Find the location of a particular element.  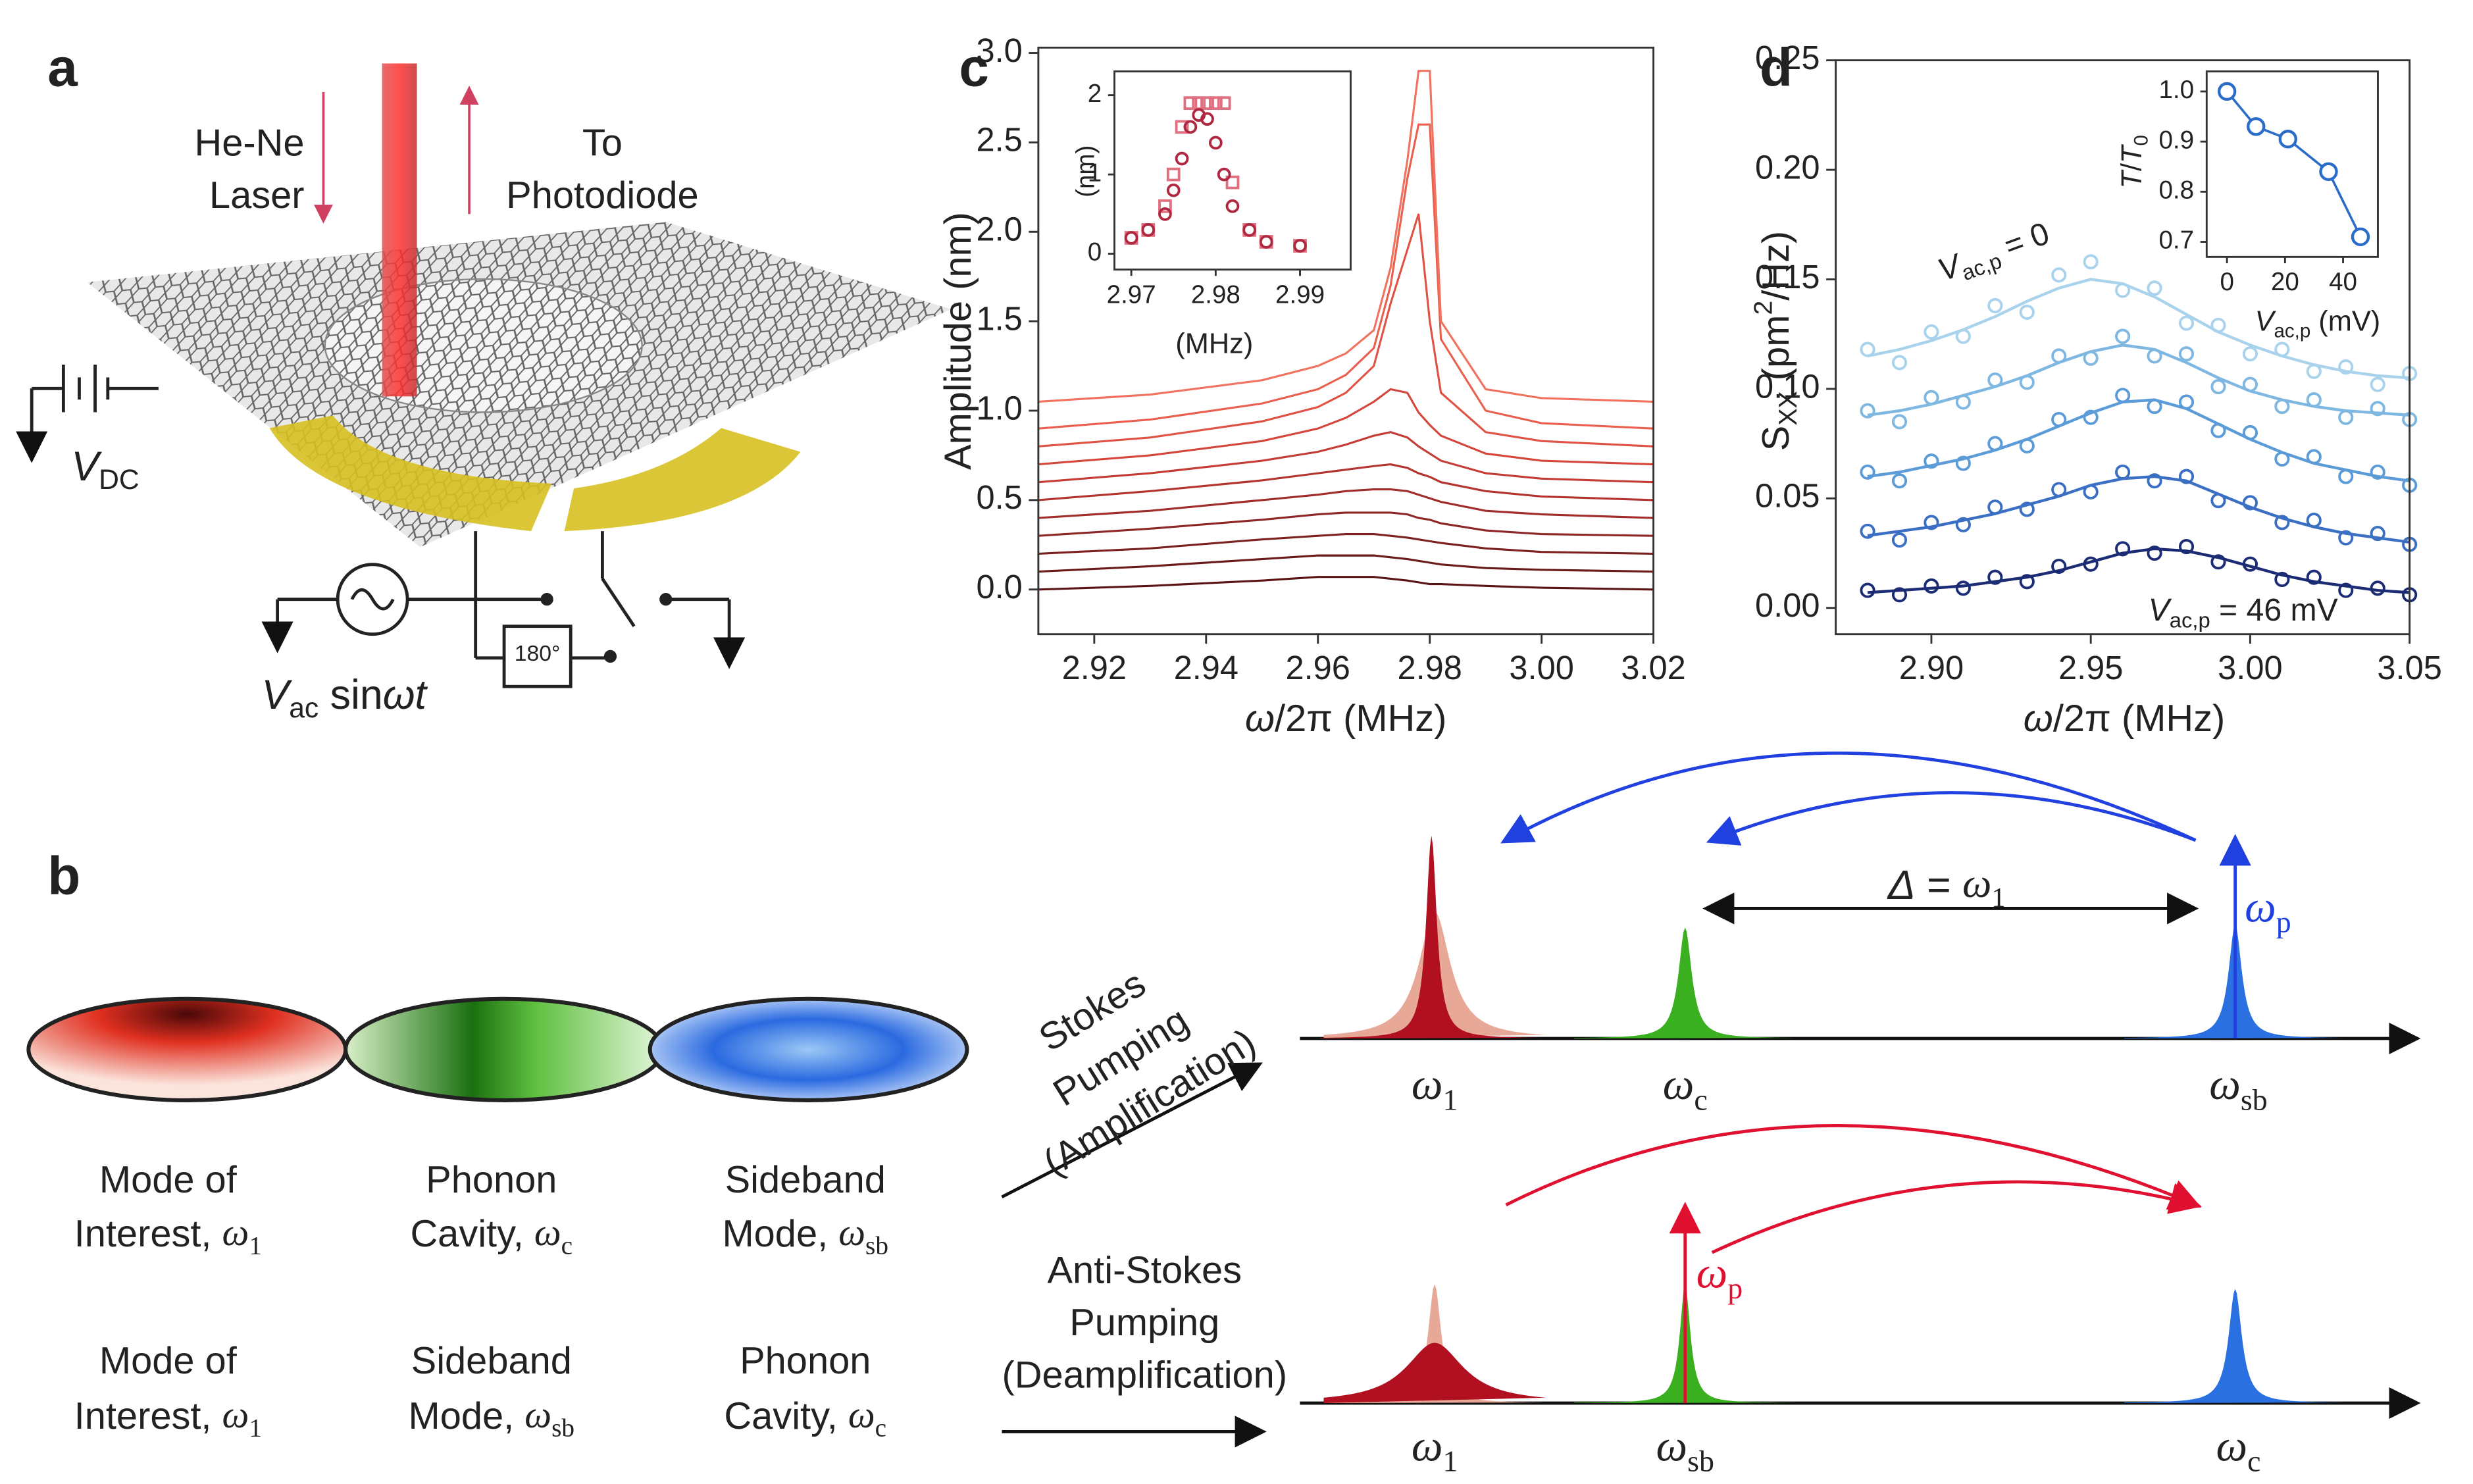

panel-label: c is located at coordinates (974, 67).